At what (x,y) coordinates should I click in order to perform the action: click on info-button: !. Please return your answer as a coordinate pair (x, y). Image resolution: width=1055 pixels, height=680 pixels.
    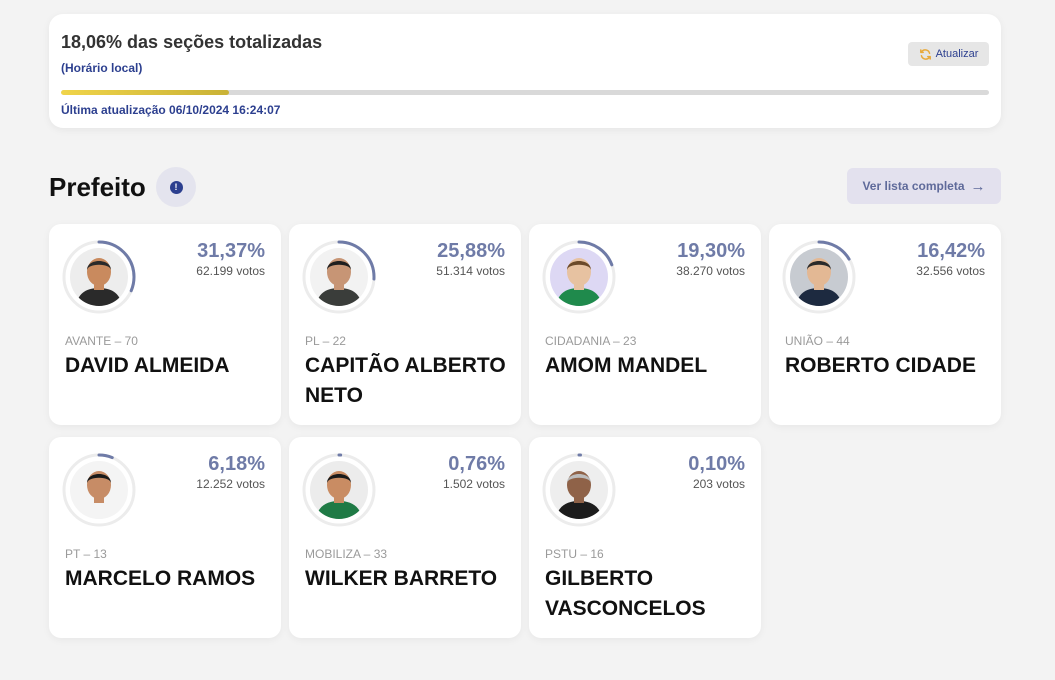
    Looking at the image, I should click on (176, 187).